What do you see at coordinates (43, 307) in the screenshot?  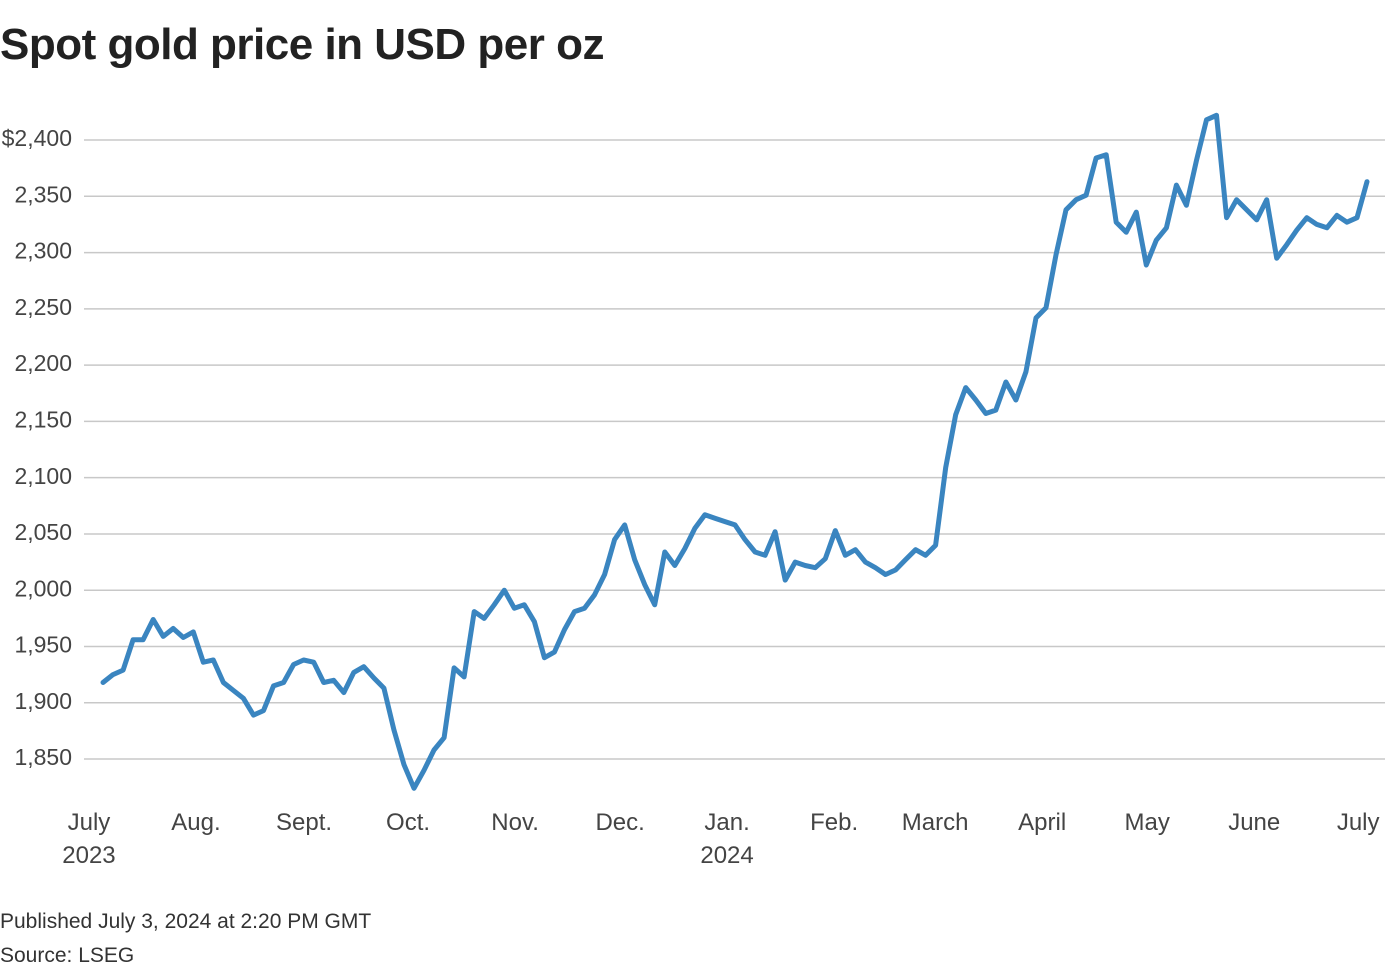 I see `y-tick-label: 2,250` at bounding box center [43, 307].